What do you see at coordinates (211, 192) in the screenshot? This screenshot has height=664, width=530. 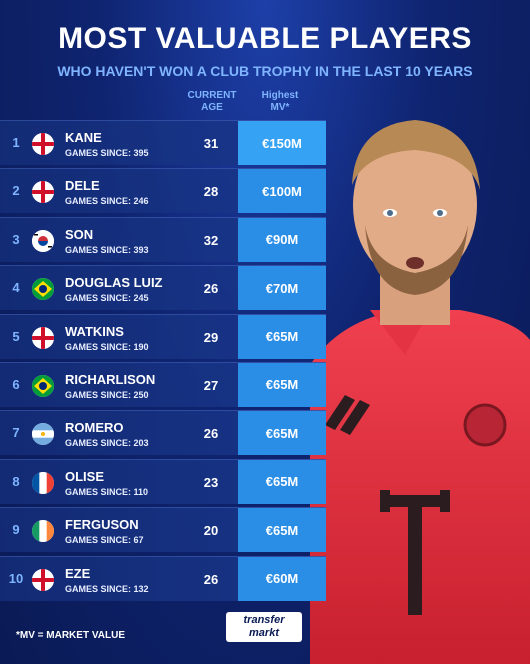 I see `player-age: 28` at bounding box center [211, 192].